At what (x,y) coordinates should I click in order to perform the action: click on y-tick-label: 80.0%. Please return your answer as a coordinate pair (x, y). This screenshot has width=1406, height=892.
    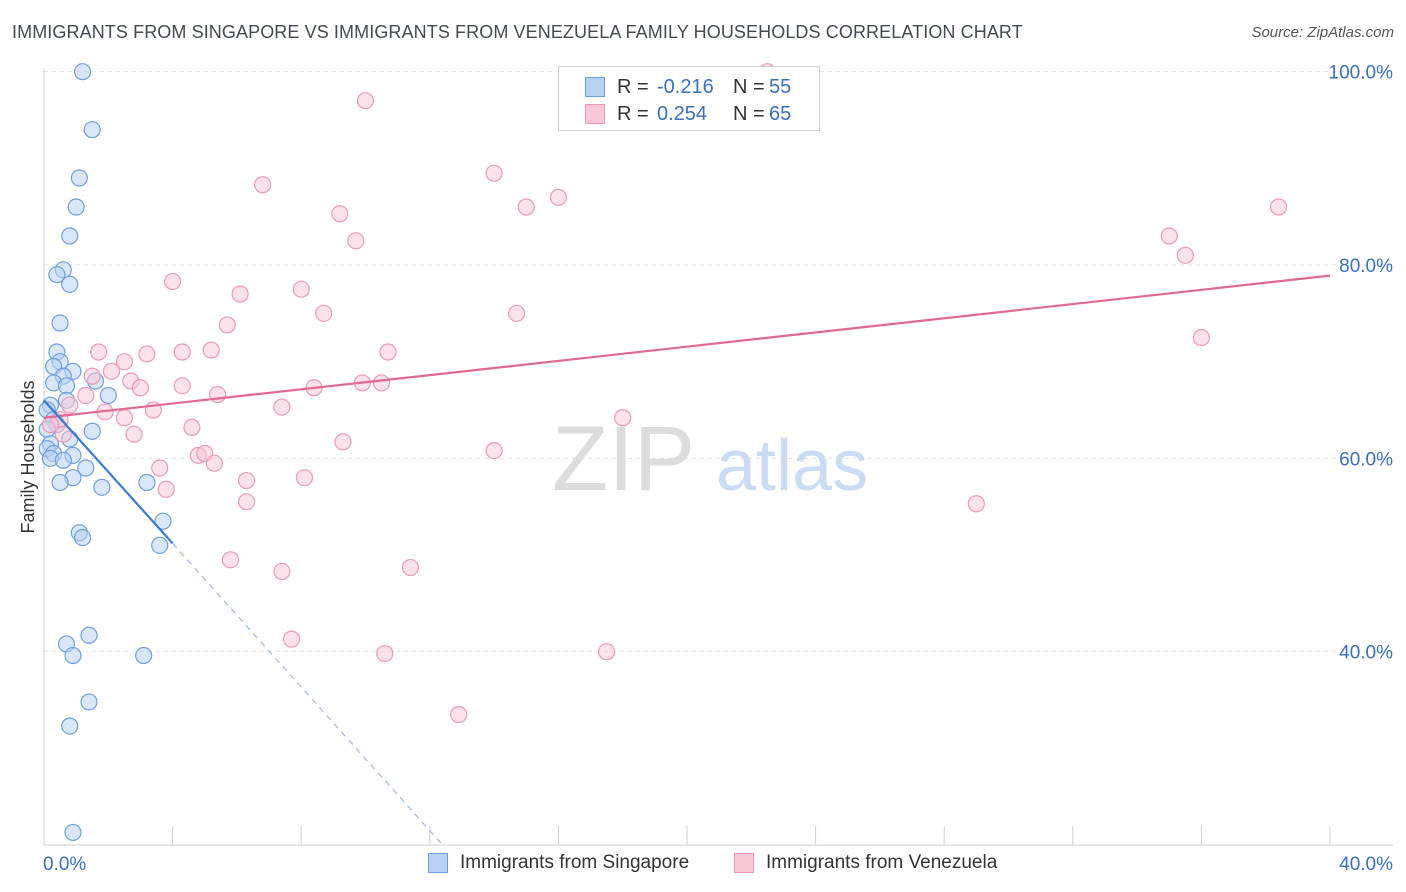
    Looking at the image, I should click on (1366, 266).